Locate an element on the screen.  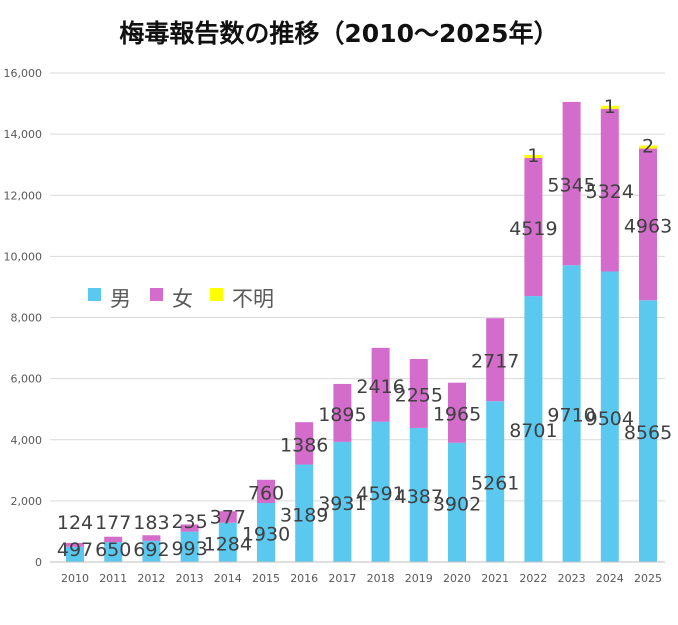
data-label-male: 3902 is located at coordinates (457, 504).